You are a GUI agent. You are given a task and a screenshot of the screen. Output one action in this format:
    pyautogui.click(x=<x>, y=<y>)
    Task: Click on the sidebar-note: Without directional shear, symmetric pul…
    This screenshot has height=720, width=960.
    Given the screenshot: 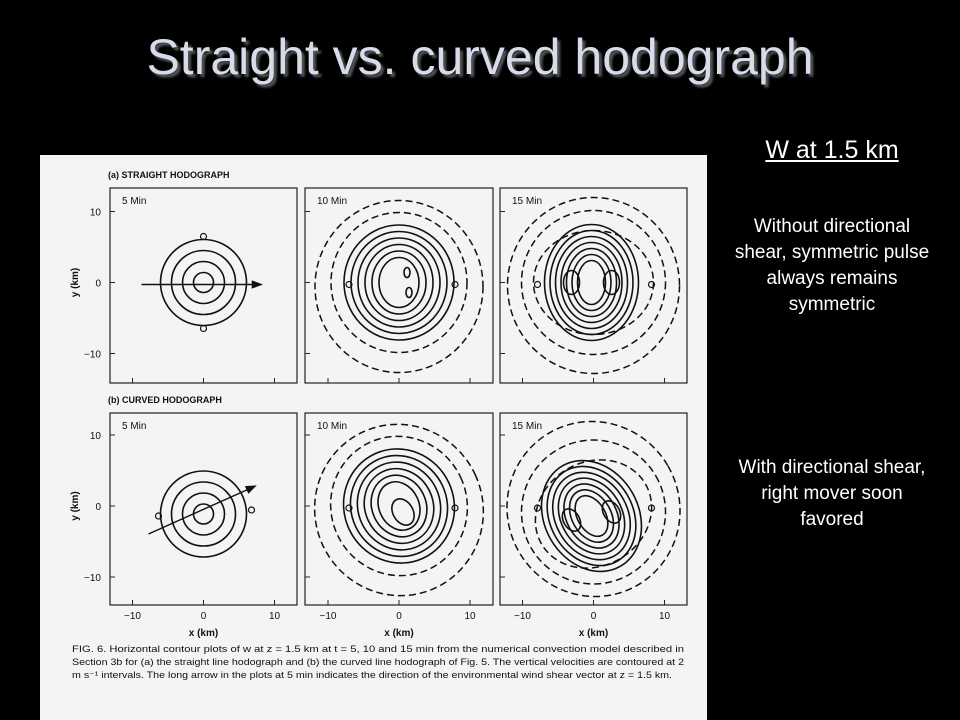 What is the action you would take?
    pyautogui.click(x=832, y=265)
    